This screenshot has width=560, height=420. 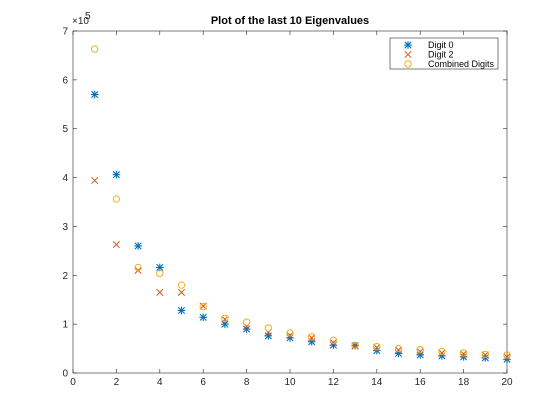 I want to click on y-tick-label: 7, so click(x=65, y=32).